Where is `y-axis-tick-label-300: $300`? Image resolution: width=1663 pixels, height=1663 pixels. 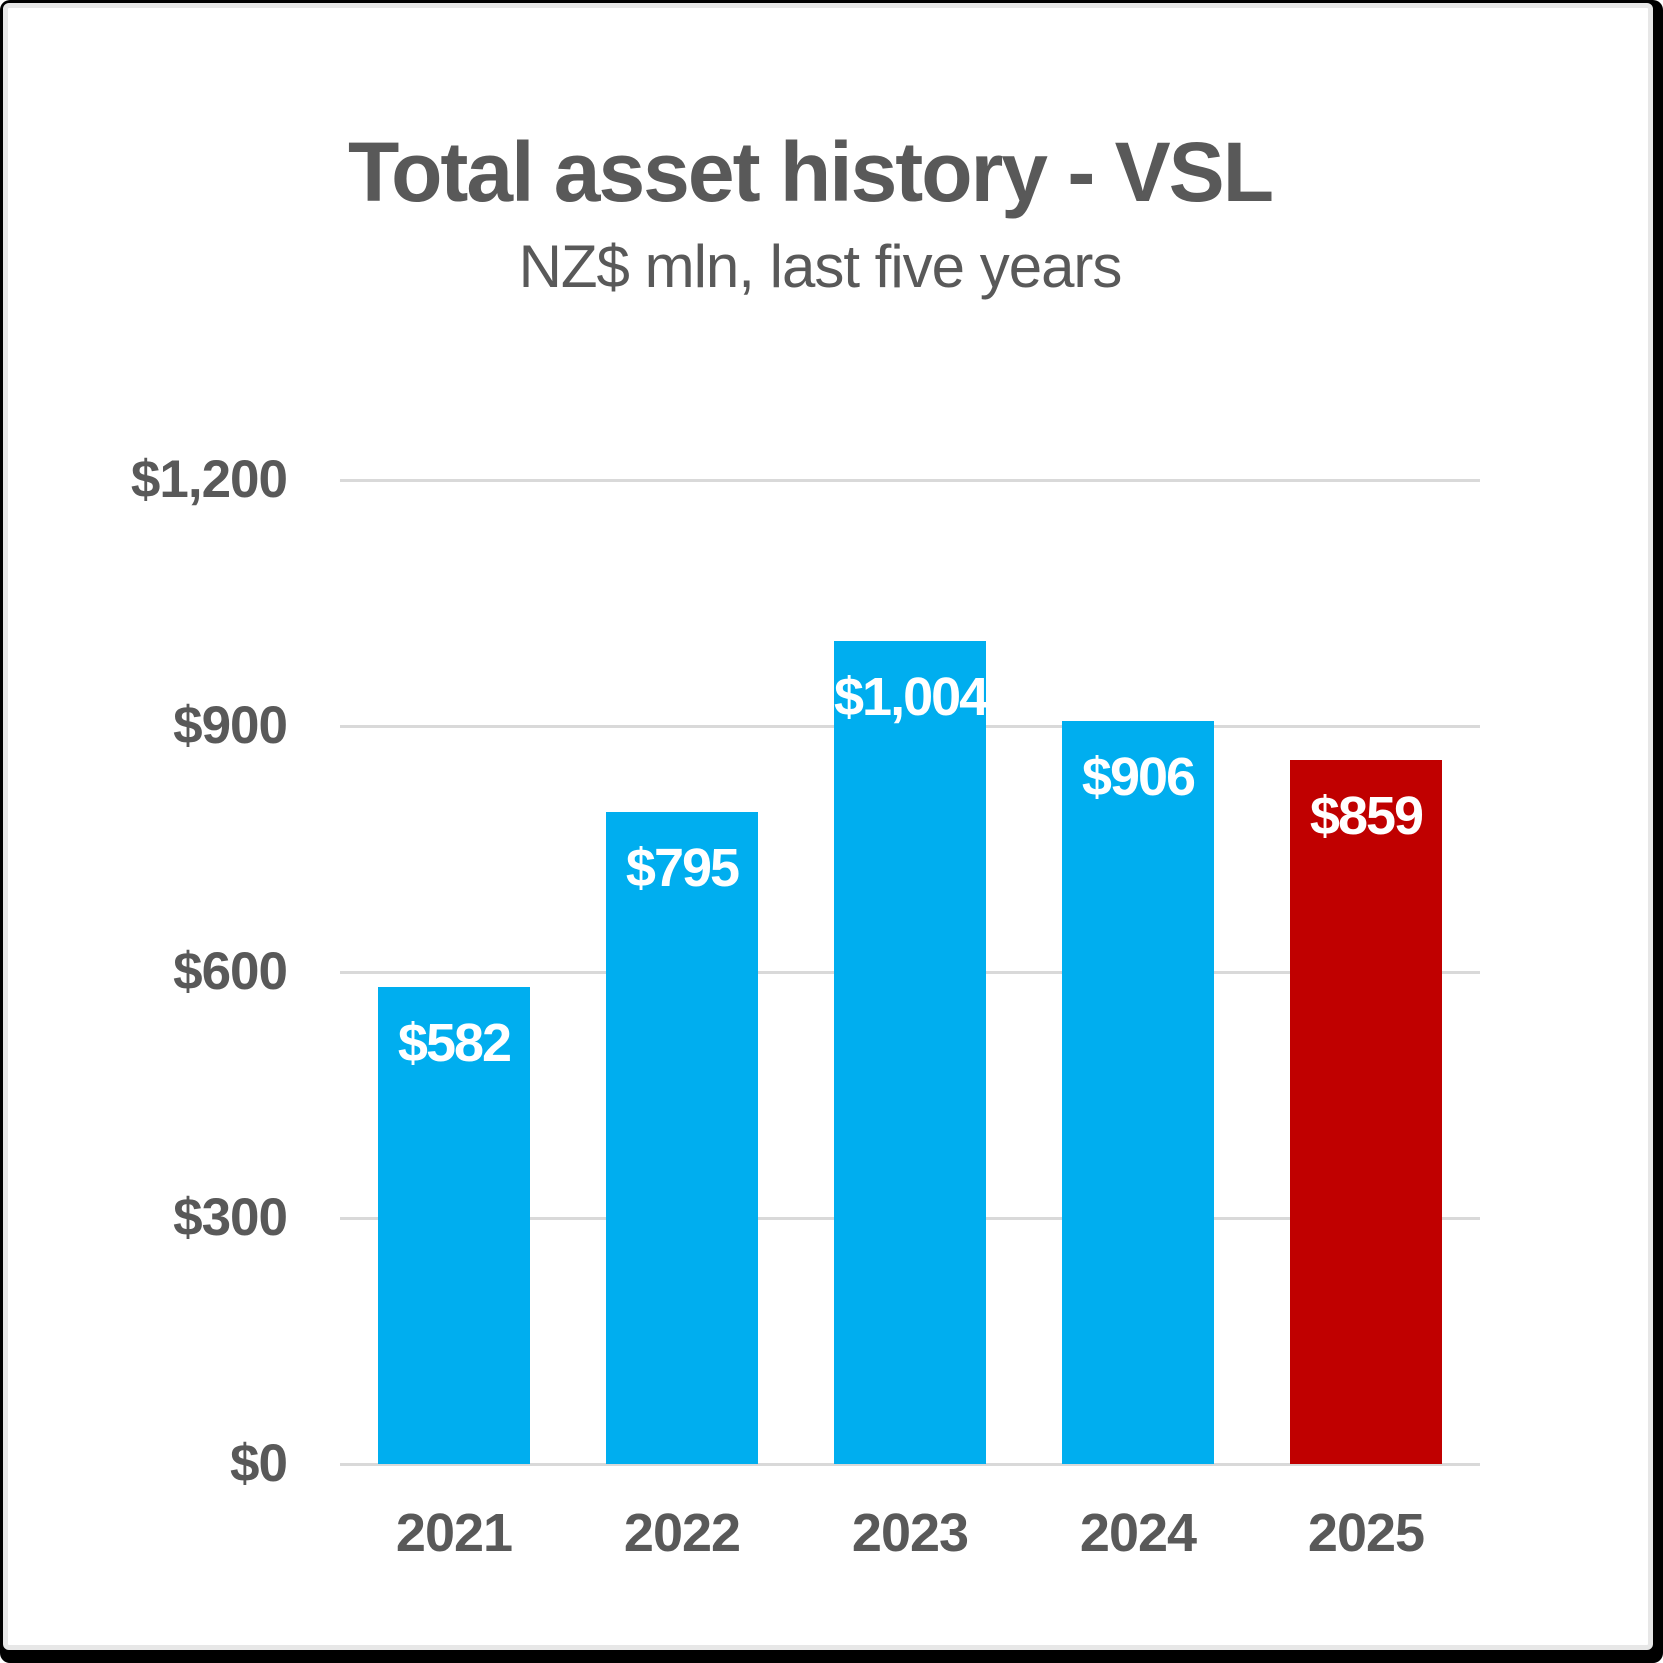 y-axis-tick-label-300: $300 is located at coordinates (230, 1217).